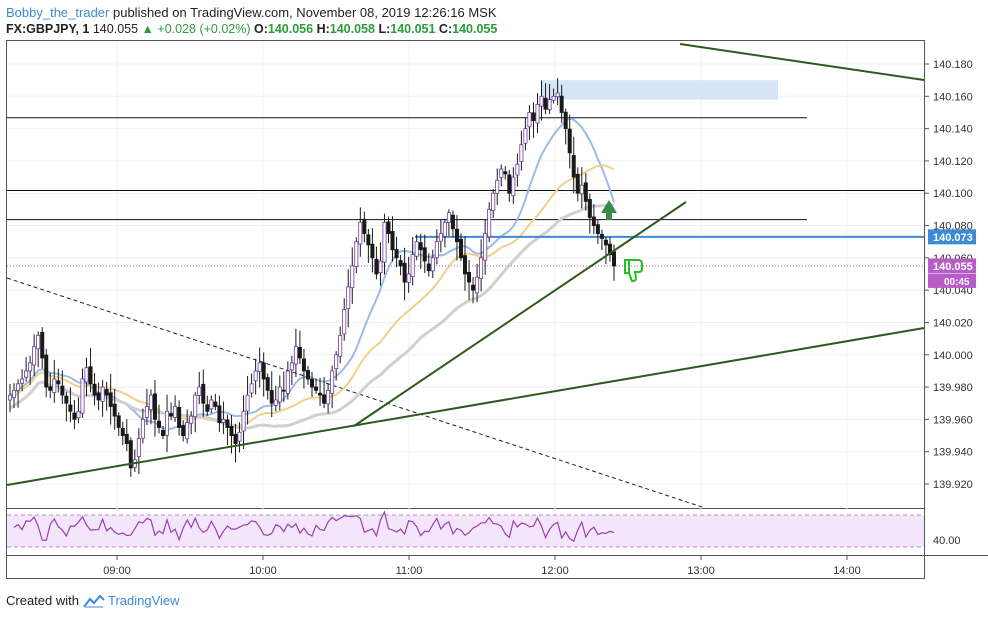  What do you see at coordinates (520, 314) in the screenshot?
I see `rising-trendline` at bounding box center [520, 314].